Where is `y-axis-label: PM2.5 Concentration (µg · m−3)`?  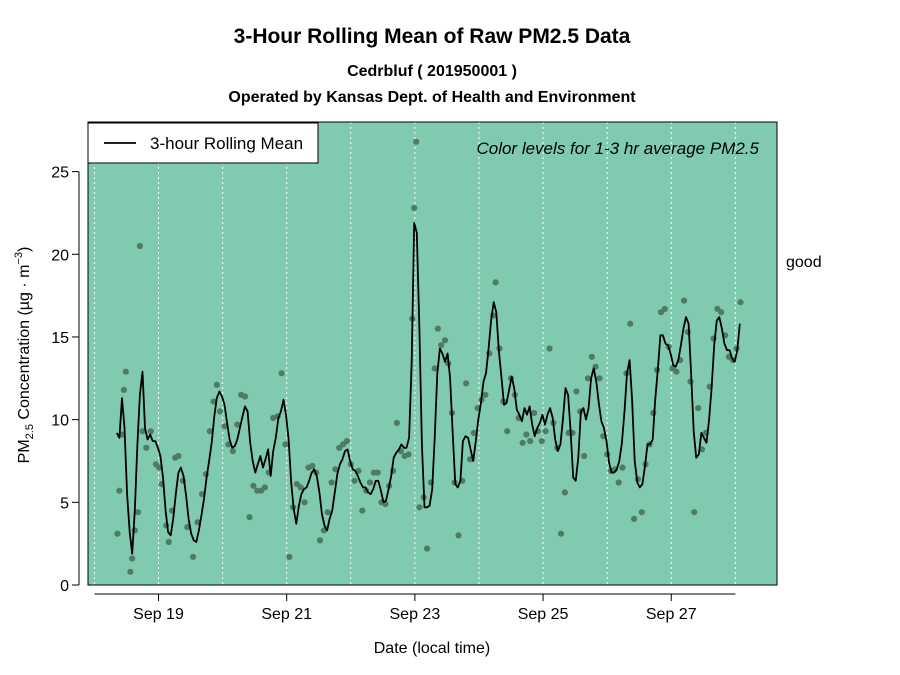
y-axis-label: PM2.5 Concentration (µg · m−3) is located at coordinates (24, 355).